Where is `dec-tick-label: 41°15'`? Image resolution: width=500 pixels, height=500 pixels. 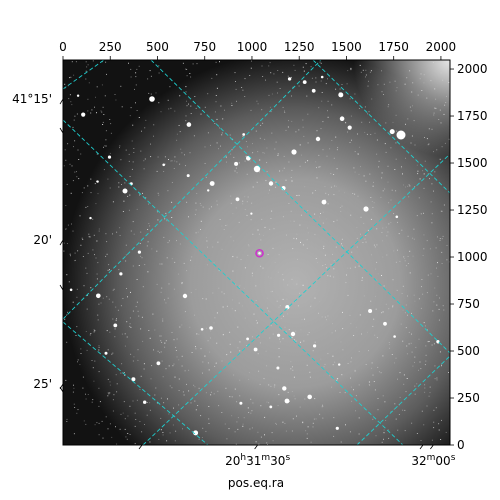
dec-tick-label: 41°15' is located at coordinates (32, 99).